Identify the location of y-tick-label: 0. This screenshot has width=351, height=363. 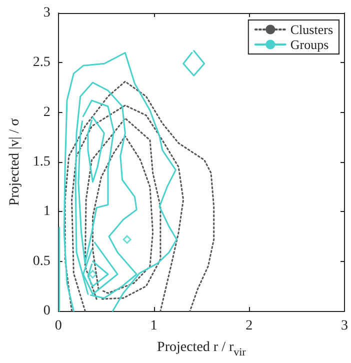
(46, 311).